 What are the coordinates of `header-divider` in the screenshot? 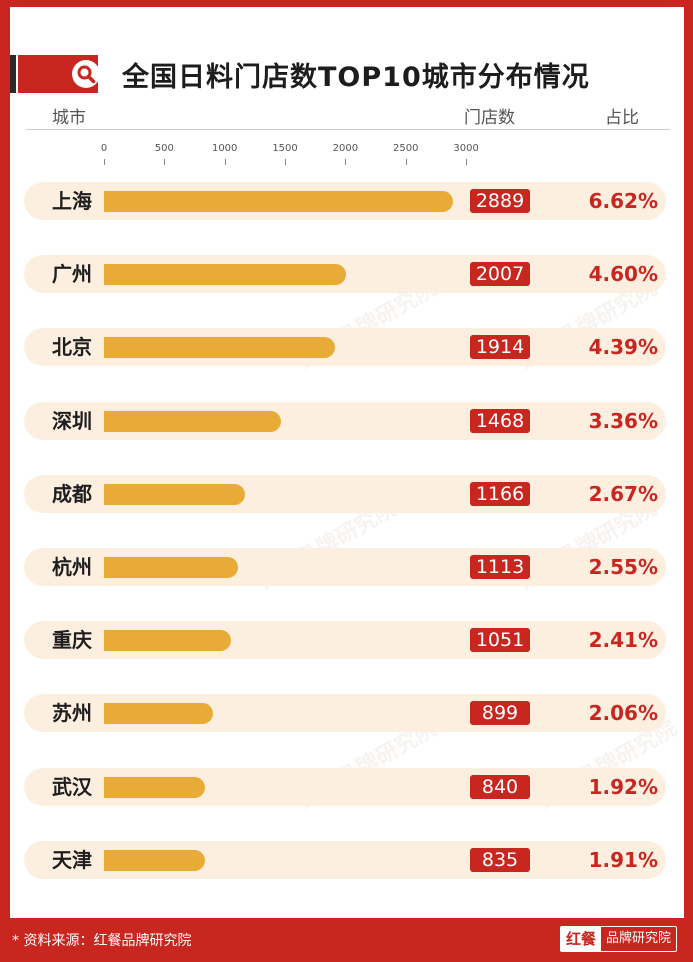 It's located at (348, 129).